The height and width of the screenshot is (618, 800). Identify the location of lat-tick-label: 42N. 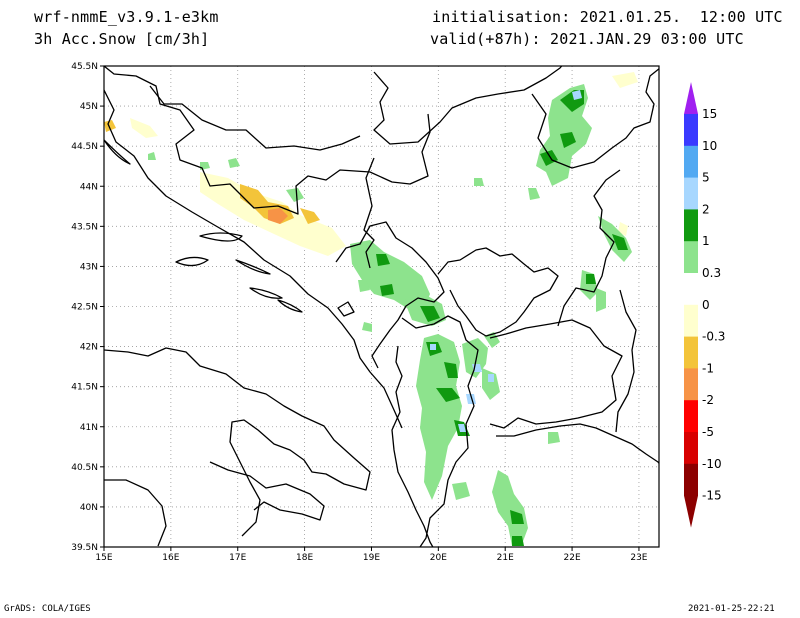
(89, 348).